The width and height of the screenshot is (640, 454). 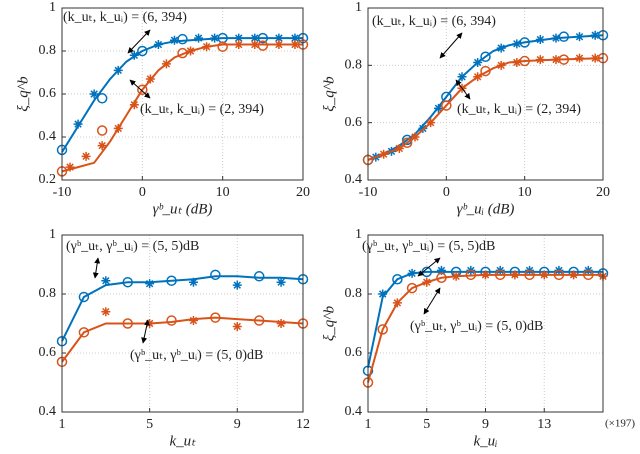 What do you see at coordinates (48, 179) in the screenshot?
I see `y-tick-label: 0.2` at bounding box center [48, 179].